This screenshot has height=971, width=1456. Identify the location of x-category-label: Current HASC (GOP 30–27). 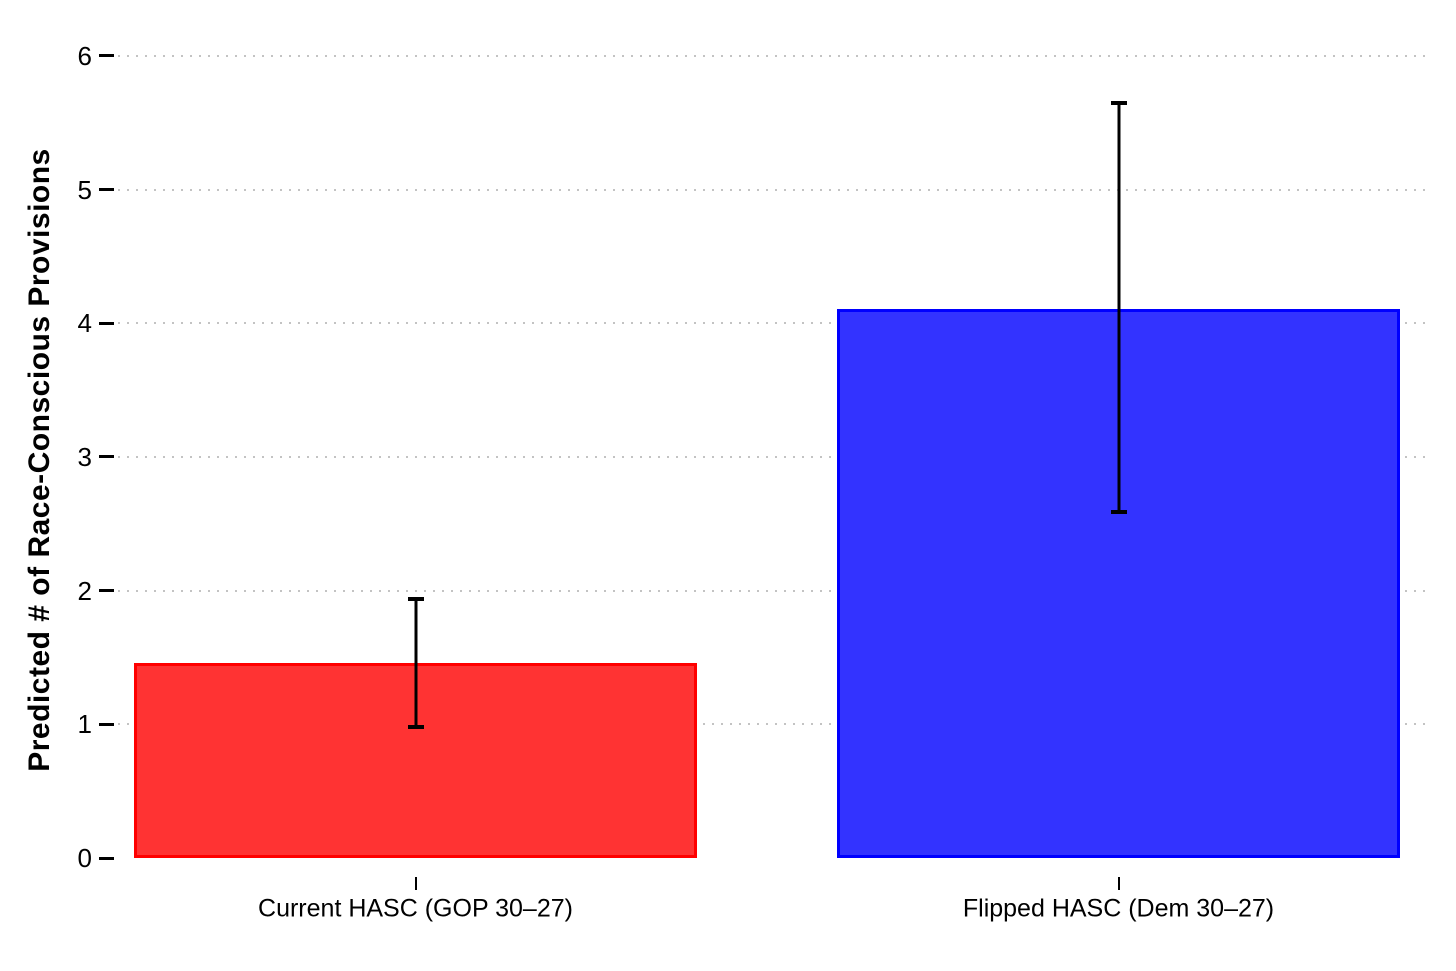
(415, 908).